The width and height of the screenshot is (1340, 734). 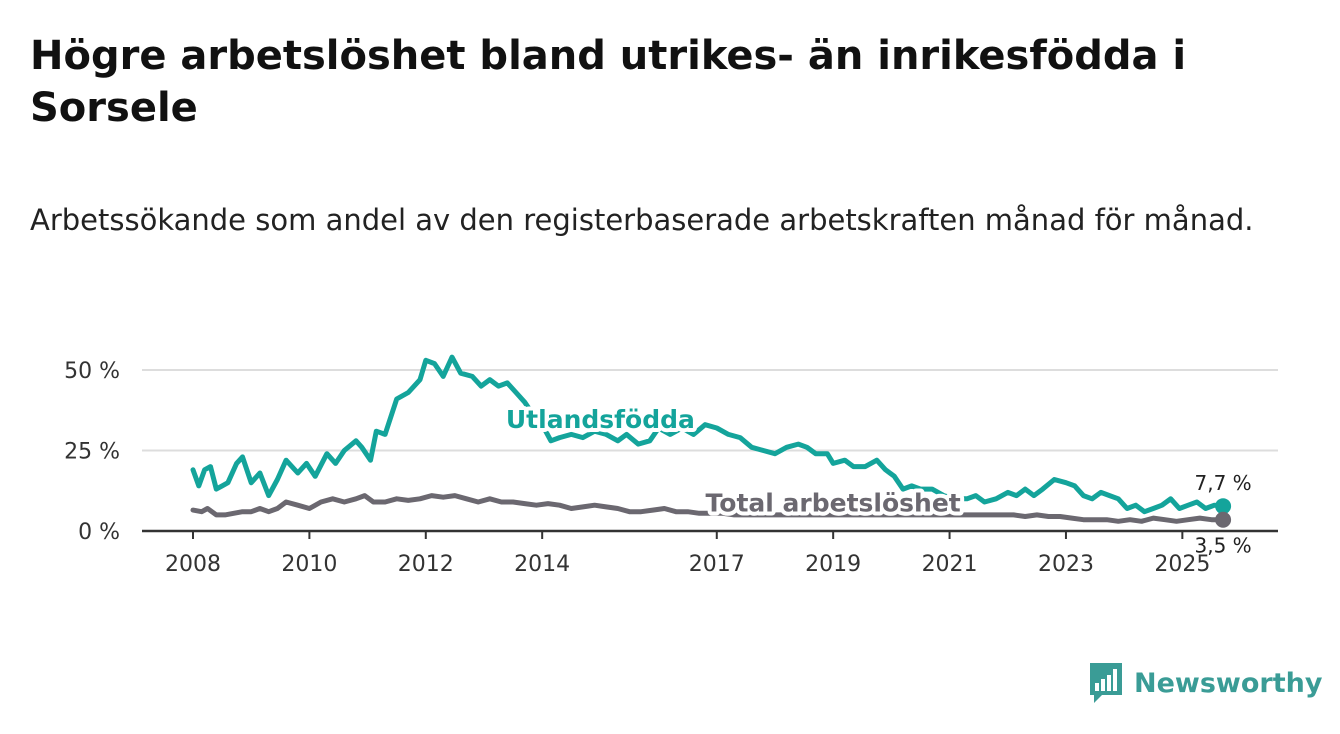 I want to click on brand-logo: Newsworthy, so click(x=1205, y=683).